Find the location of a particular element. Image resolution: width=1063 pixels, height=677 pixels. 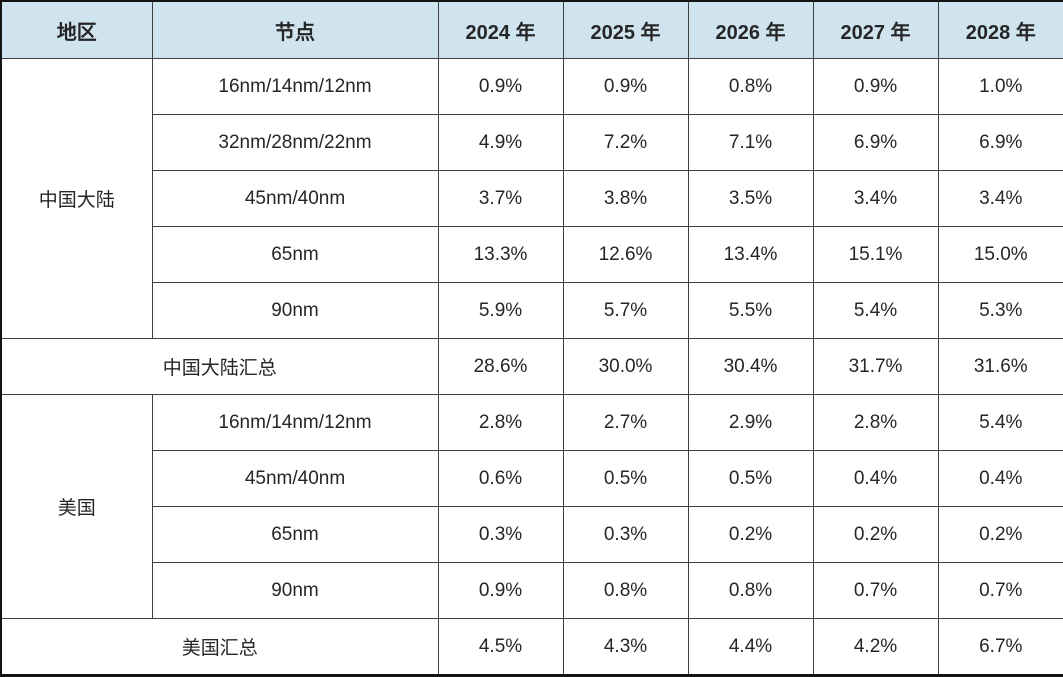

table-row: 90nm 0.9% 0.8% 0.8% 0.7% 0.7% is located at coordinates (532, 590).